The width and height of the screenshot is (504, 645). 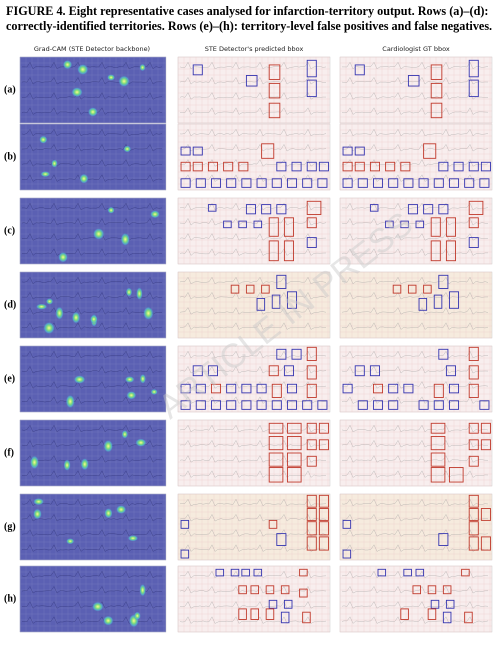 I want to click on row-label: (g), so click(x=10, y=526).